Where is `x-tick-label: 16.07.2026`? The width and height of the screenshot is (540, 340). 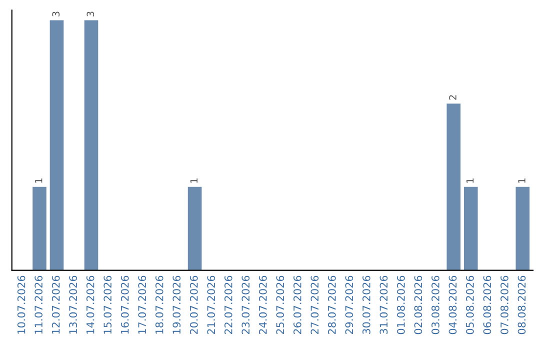
x-tick-label: 16.07.2026 is located at coordinates (124, 305).